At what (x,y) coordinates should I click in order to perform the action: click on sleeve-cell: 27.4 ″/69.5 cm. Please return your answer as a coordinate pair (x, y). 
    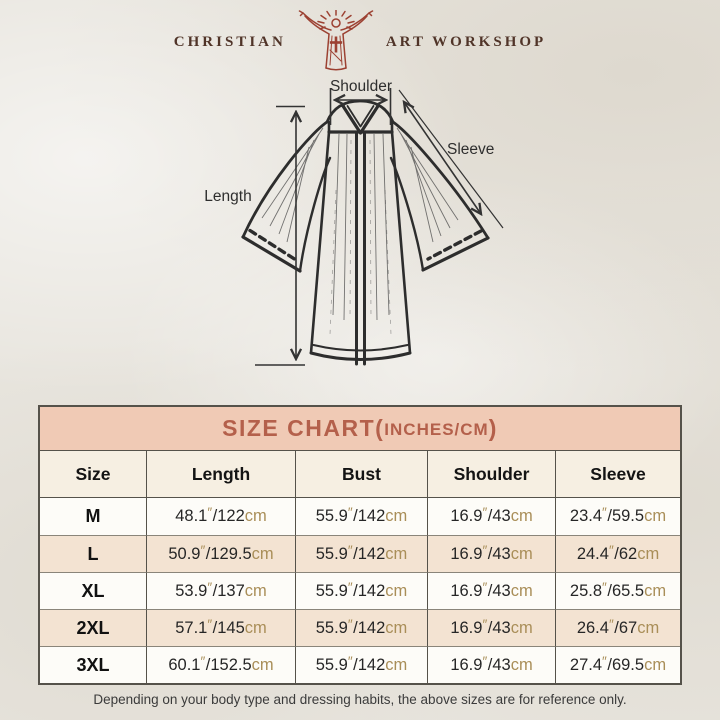
    Looking at the image, I should click on (617, 664).